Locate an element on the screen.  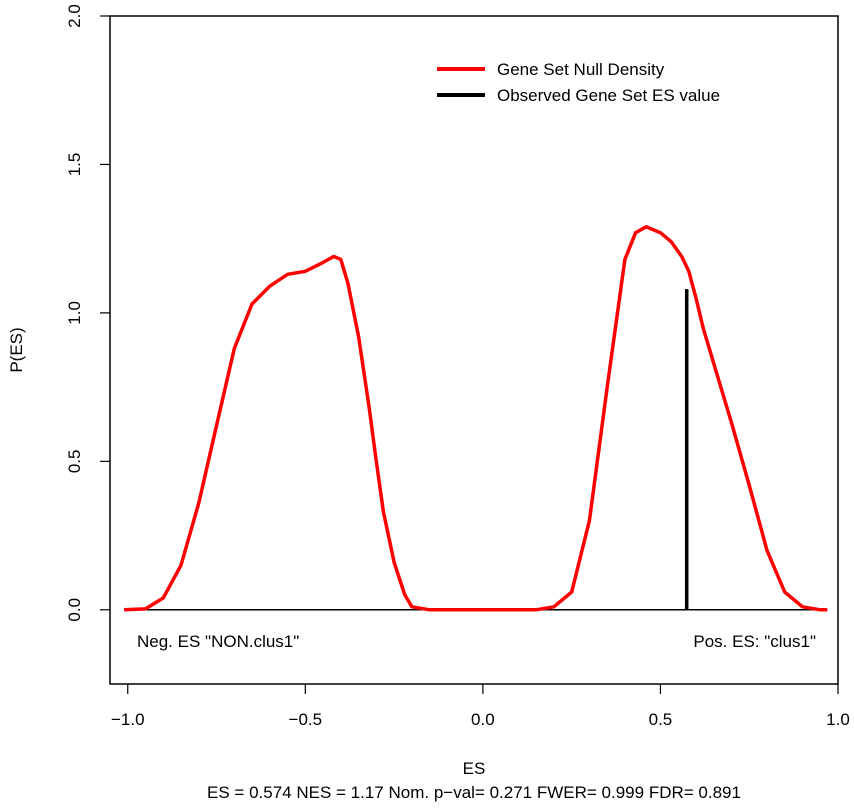
y-tick-label: 0.5 is located at coordinates (74, 462).